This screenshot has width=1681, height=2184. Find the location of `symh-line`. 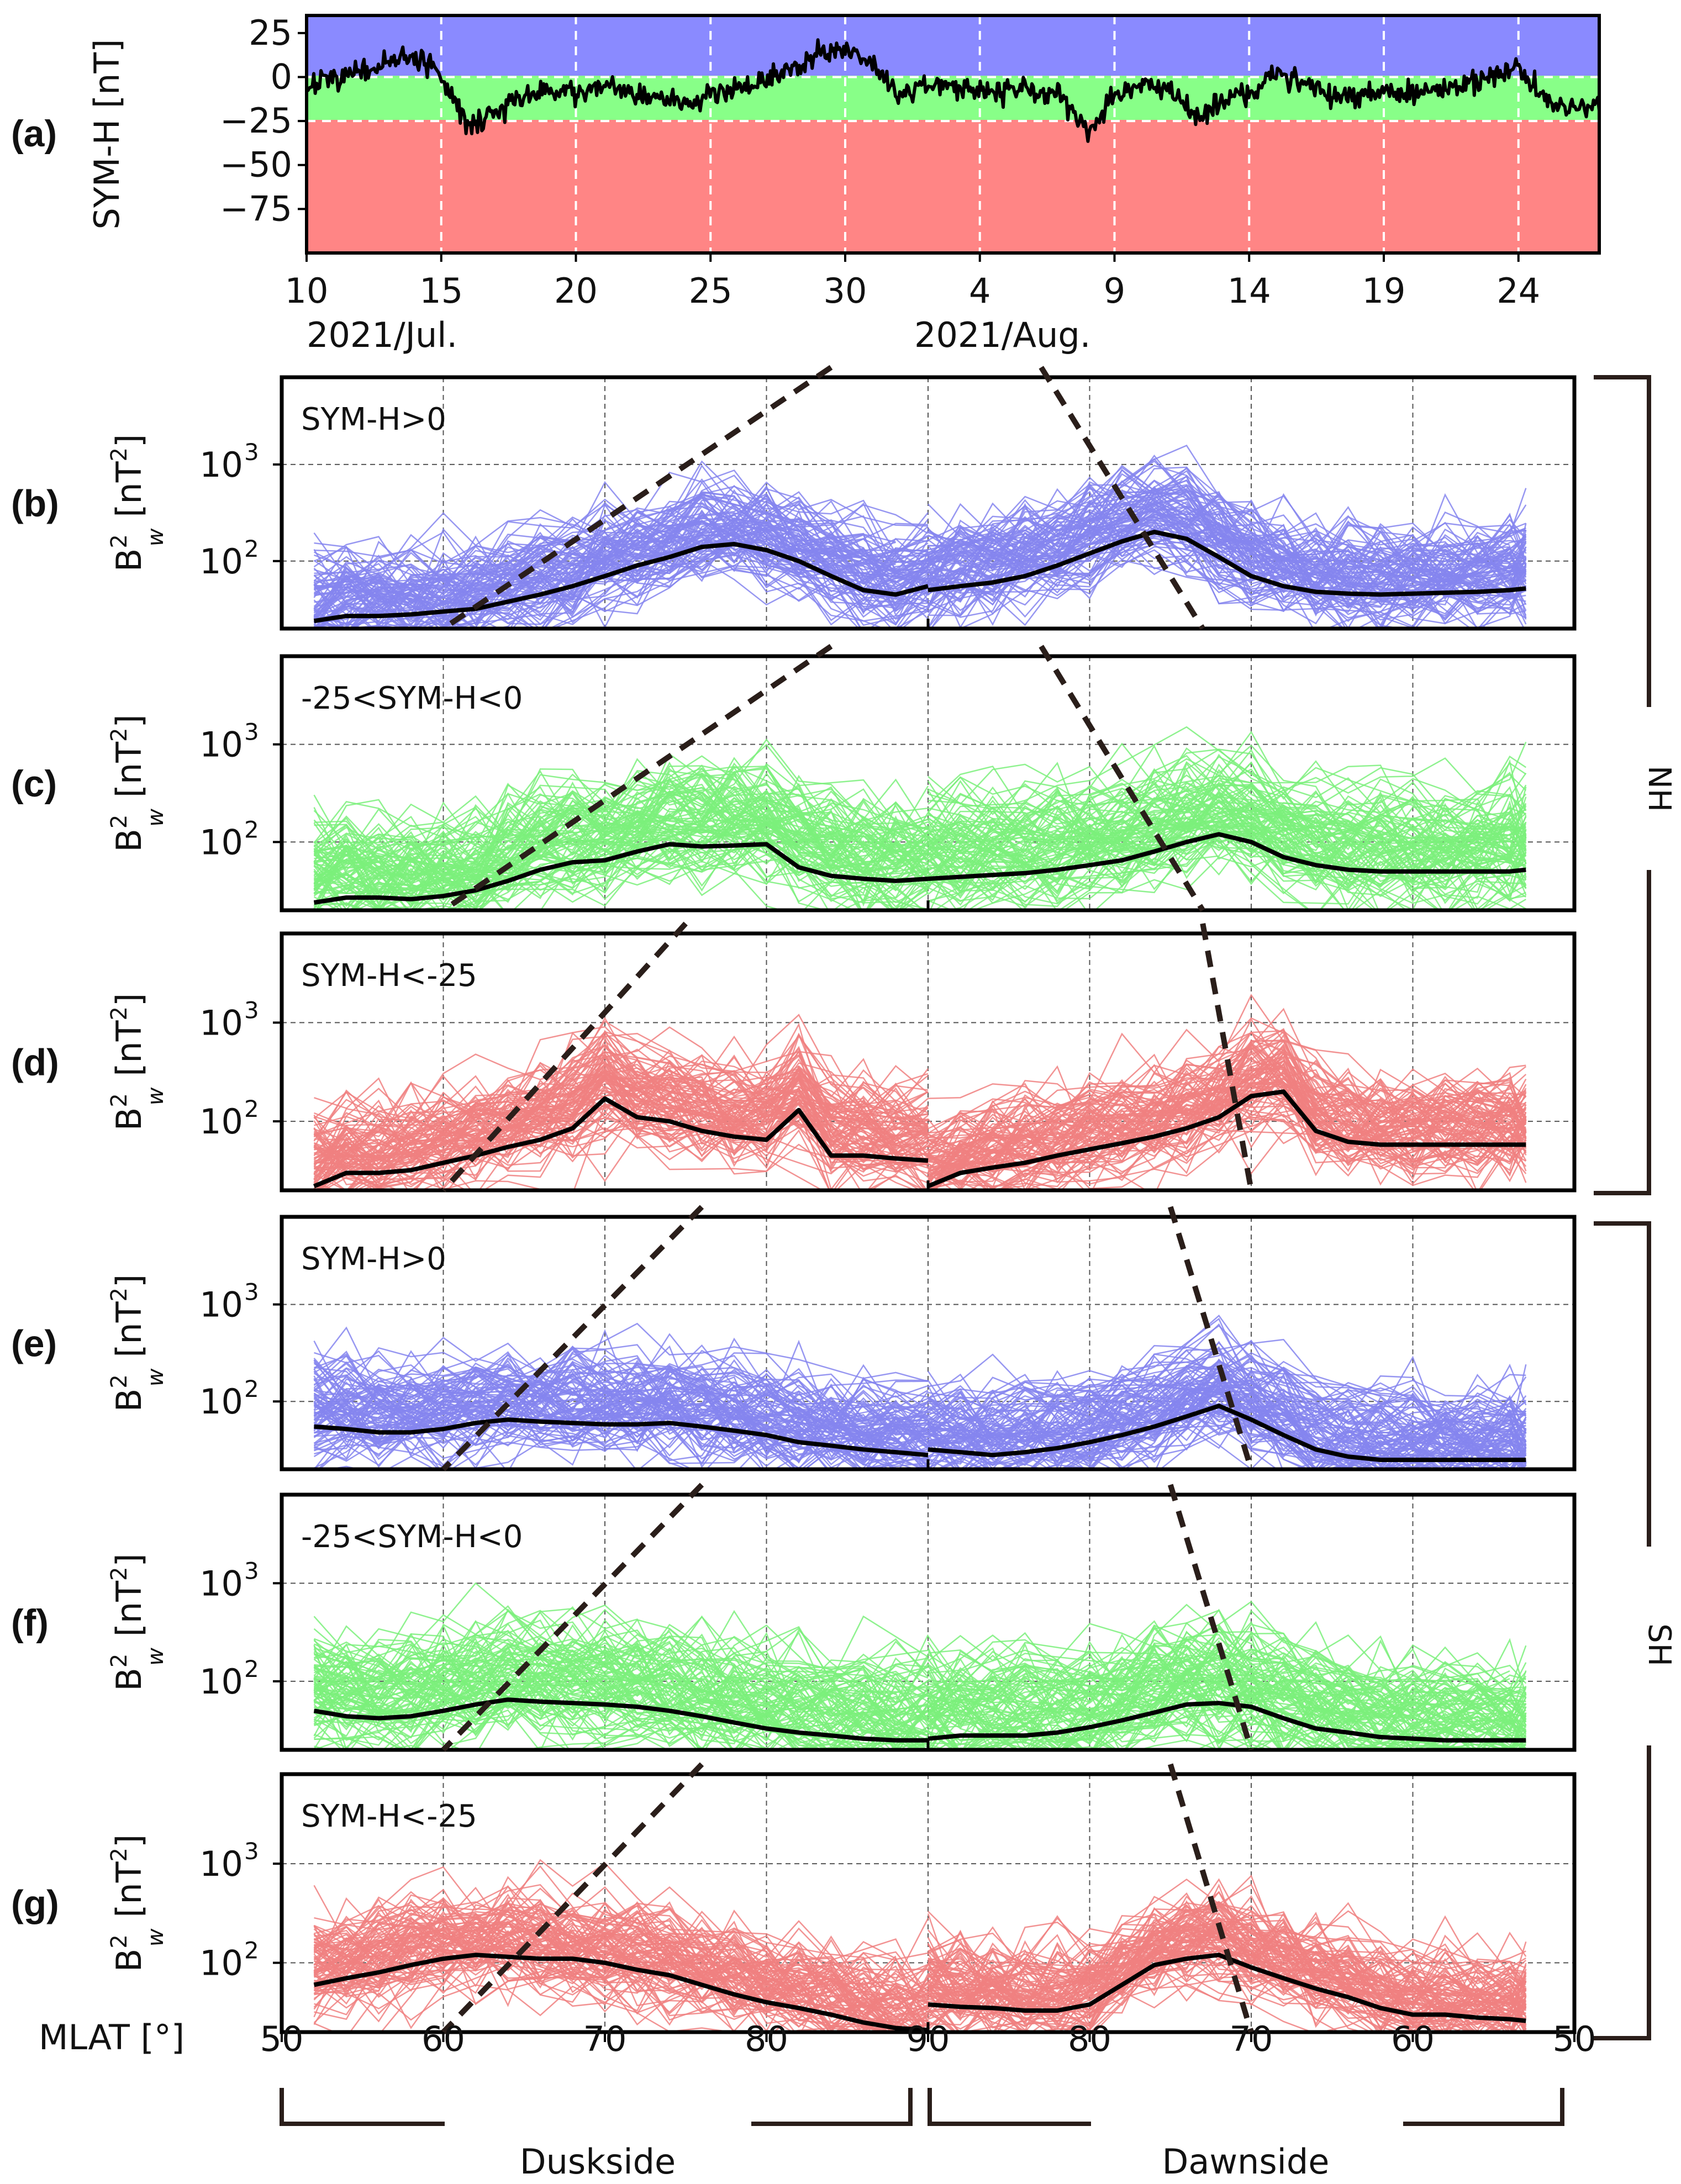

symh-line is located at coordinates (953, 91).